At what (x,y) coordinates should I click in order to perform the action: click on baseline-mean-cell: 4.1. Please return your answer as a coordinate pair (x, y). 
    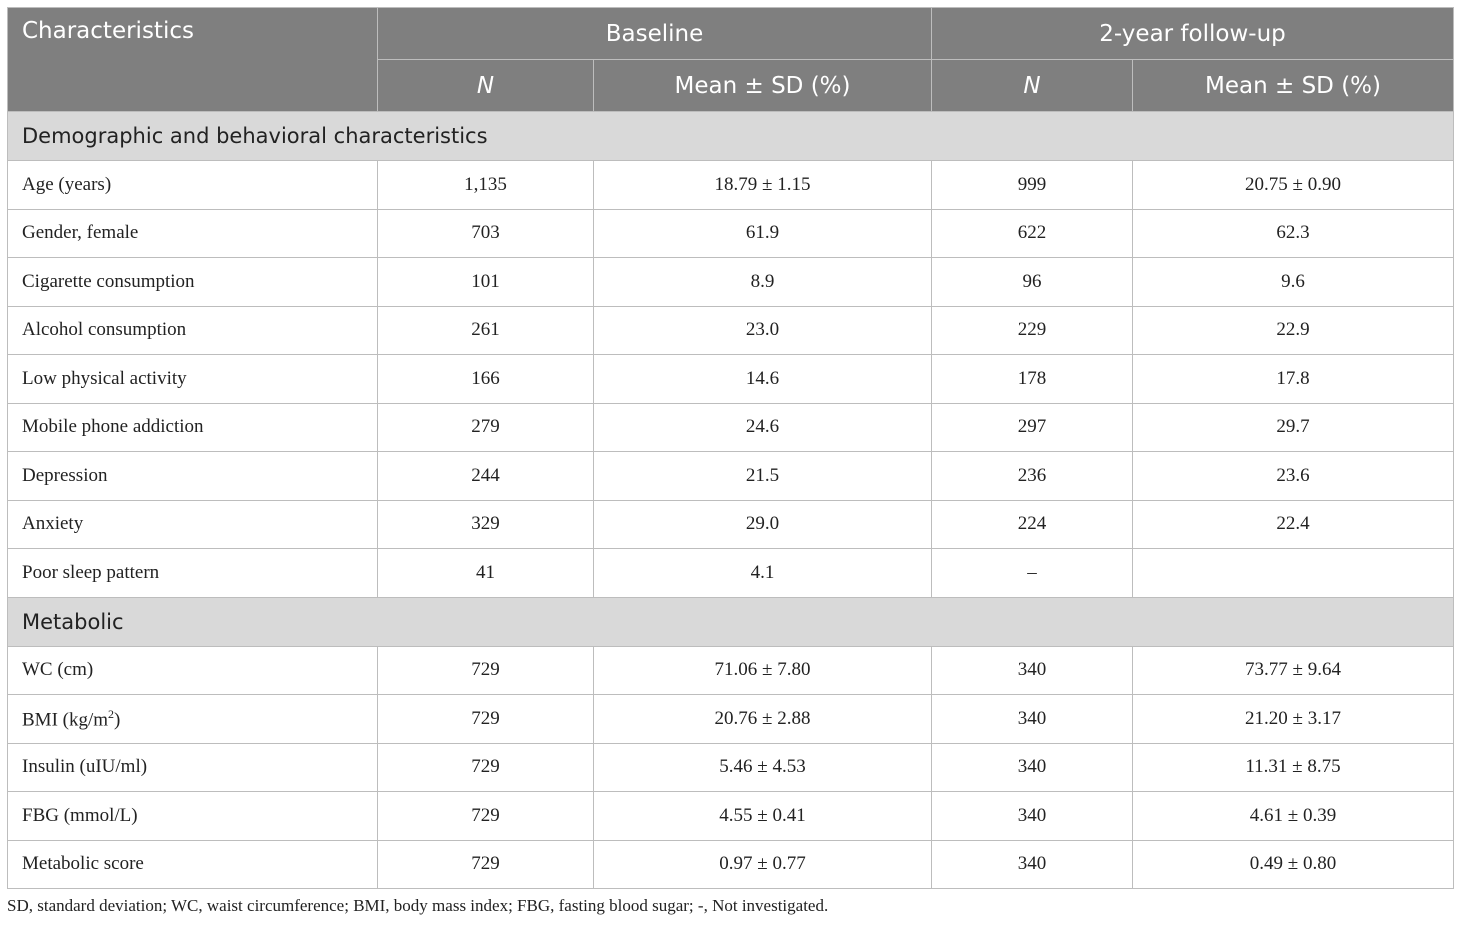
    Looking at the image, I should click on (762, 573).